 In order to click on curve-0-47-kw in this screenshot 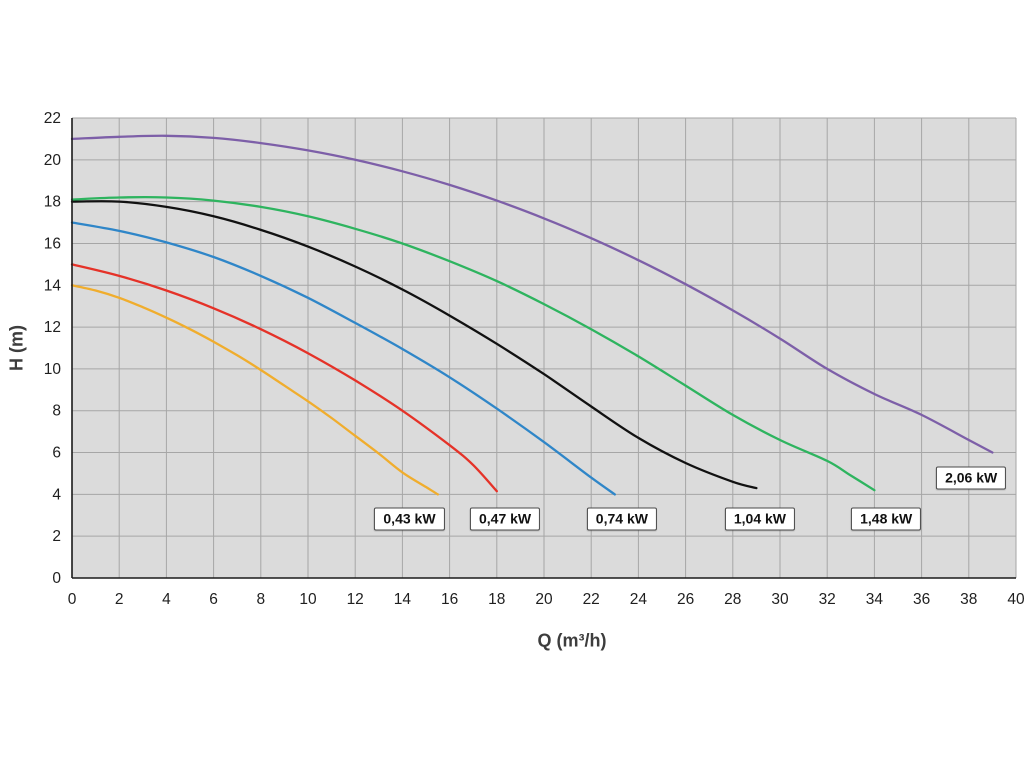, I will do `click(284, 378)`.